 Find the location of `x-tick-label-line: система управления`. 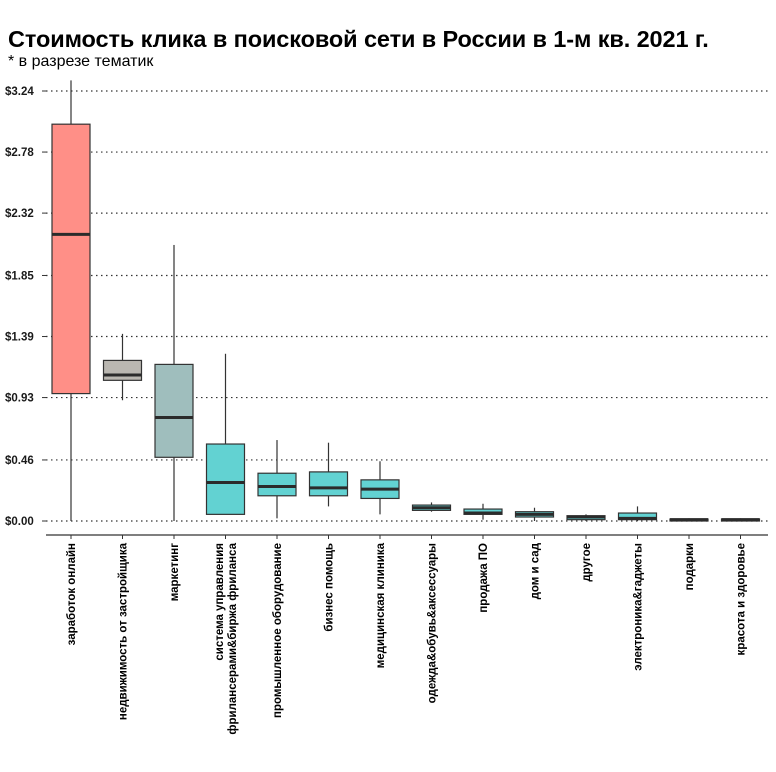

x-tick-label-line: система управления is located at coordinates (220, 602).